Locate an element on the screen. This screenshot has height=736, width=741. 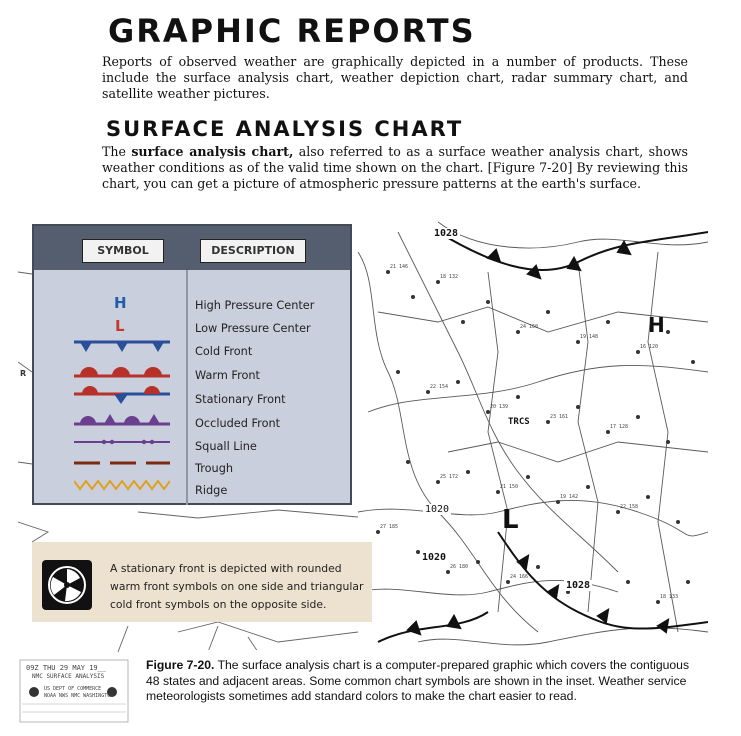
legend-item: Occluded Front is located at coordinates (238, 423).